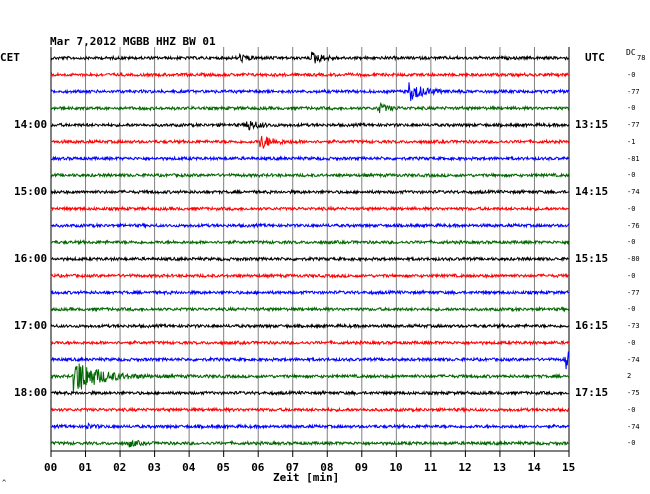  Describe the element at coordinates (120, 467) in the screenshot. I see `x-tick-label: 02` at that location.